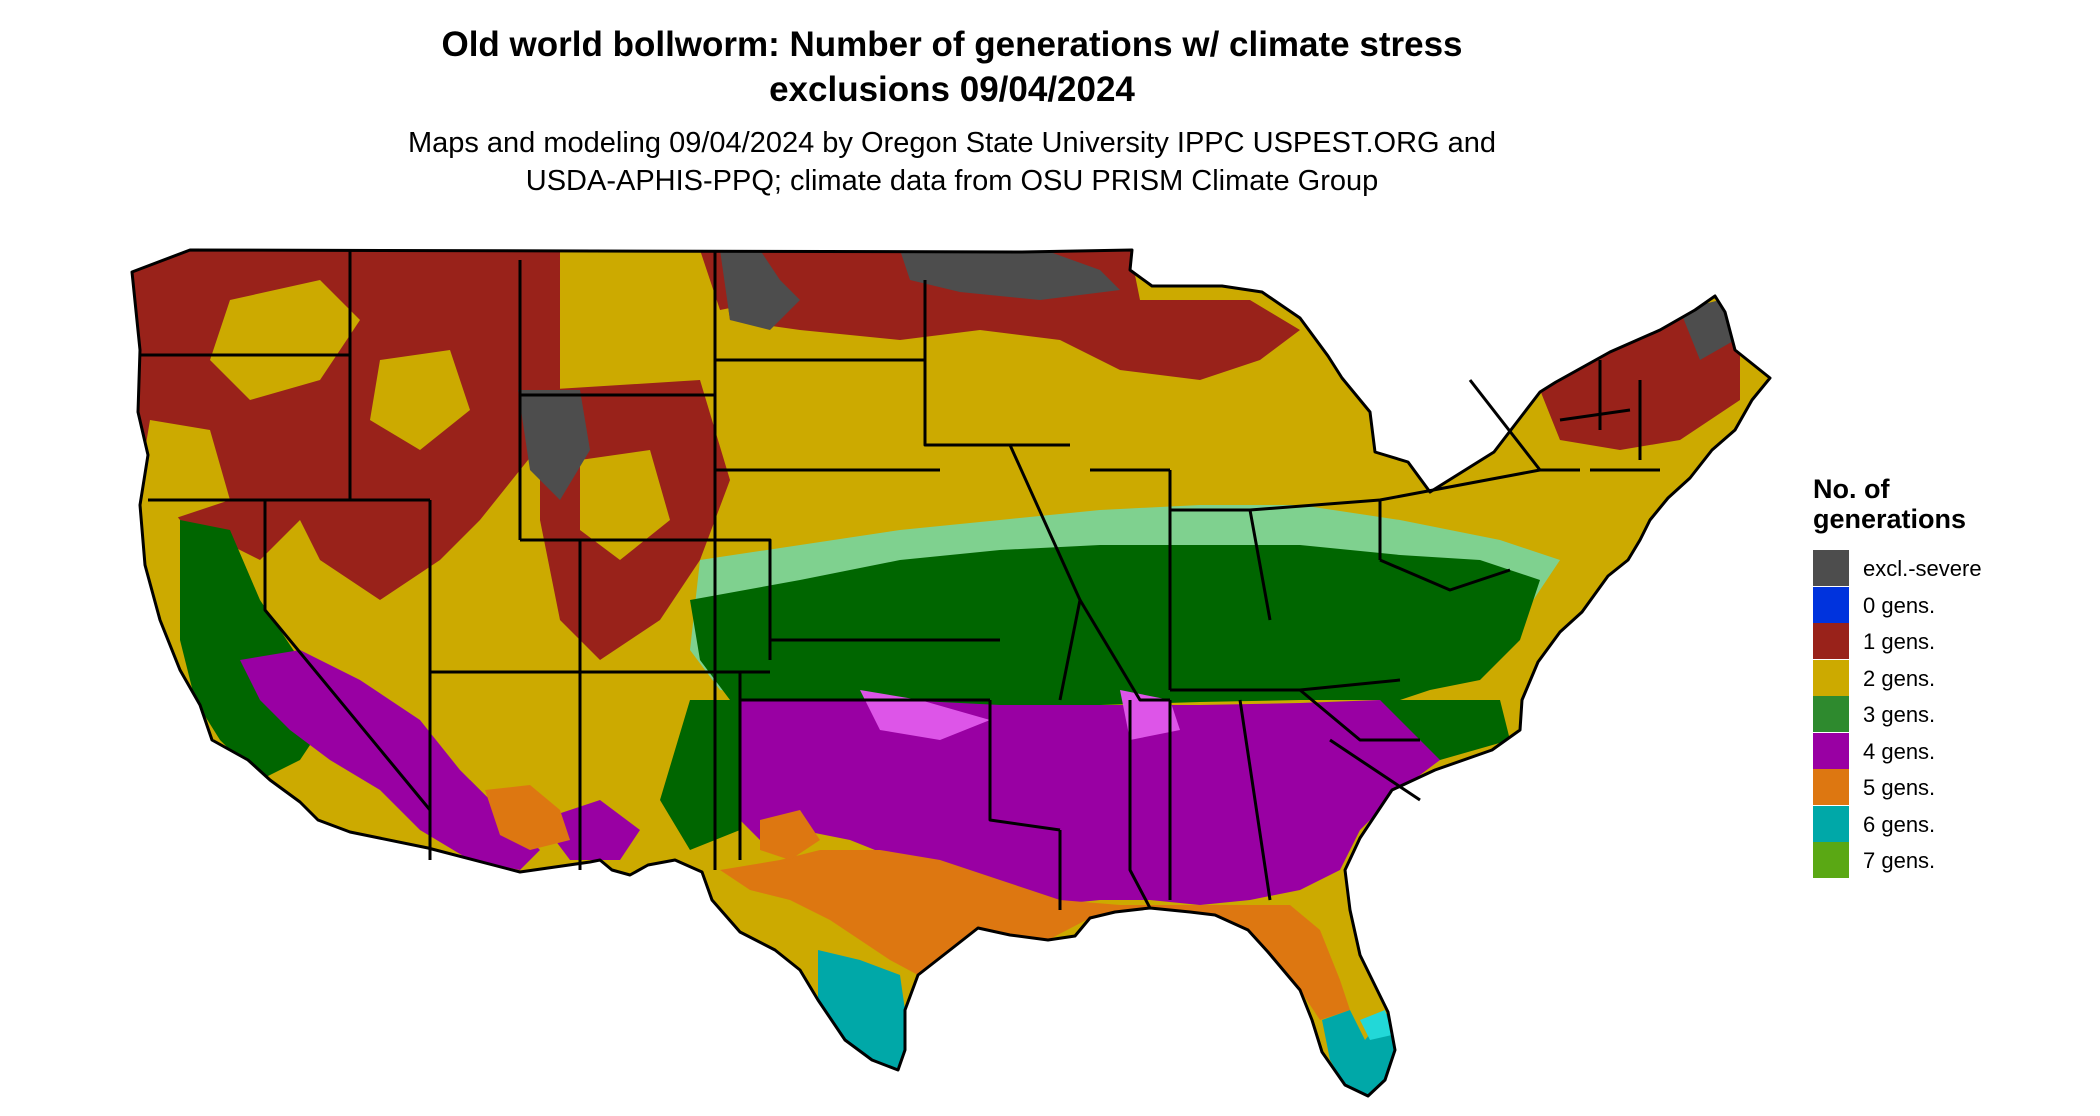  Describe the element at coordinates (1035, 935) in the screenshot. I see `zone-5-gens-gulf` at that location.